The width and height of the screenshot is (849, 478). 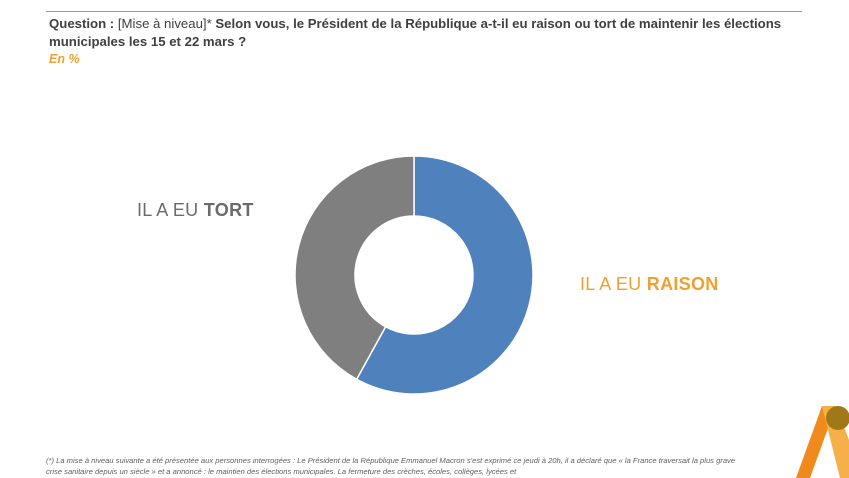 What do you see at coordinates (228, 210) in the screenshot?
I see `legend-tort-emphasis: TORT` at bounding box center [228, 210].